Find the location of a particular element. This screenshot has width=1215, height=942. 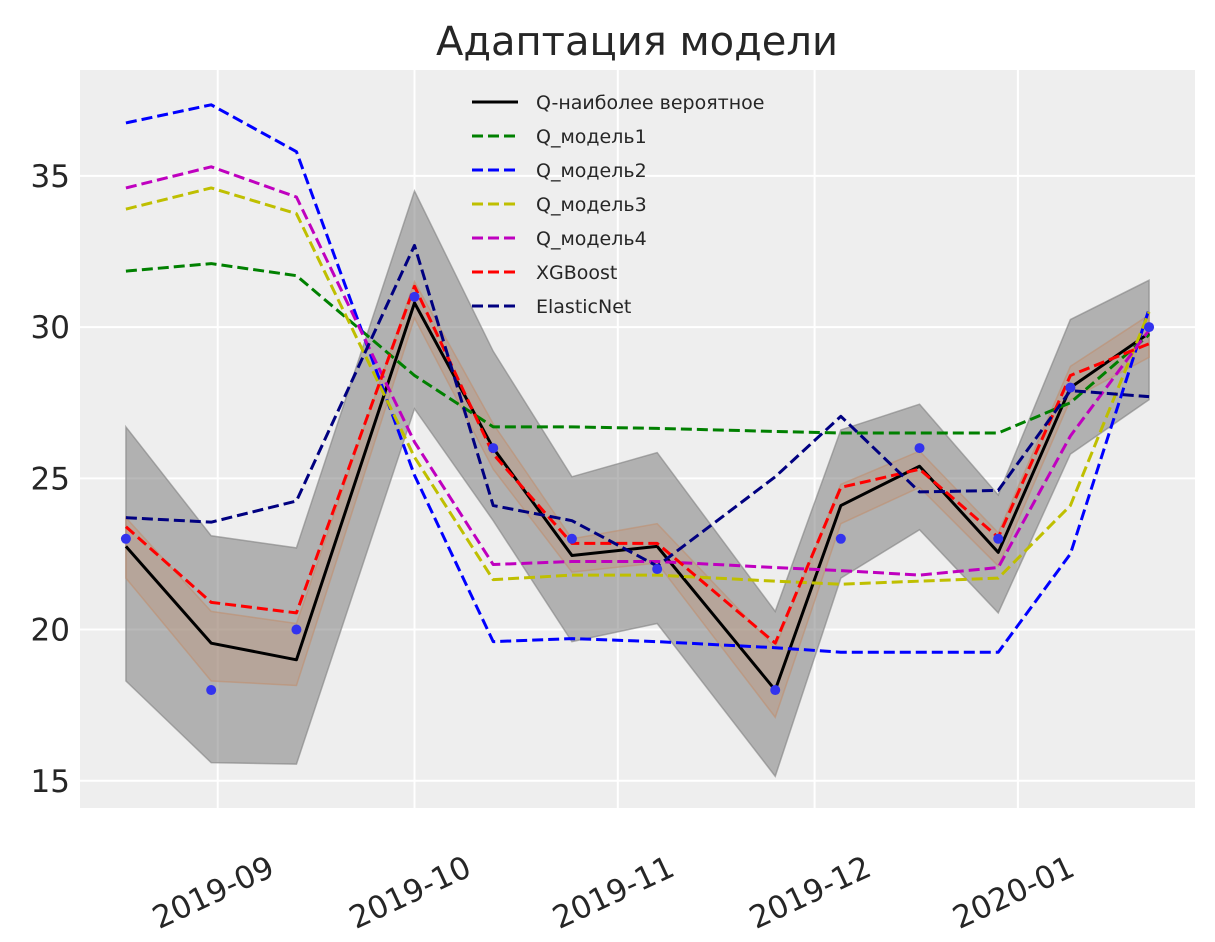

legend-label-6: ElasticNet is located at coordinates (583, 307).